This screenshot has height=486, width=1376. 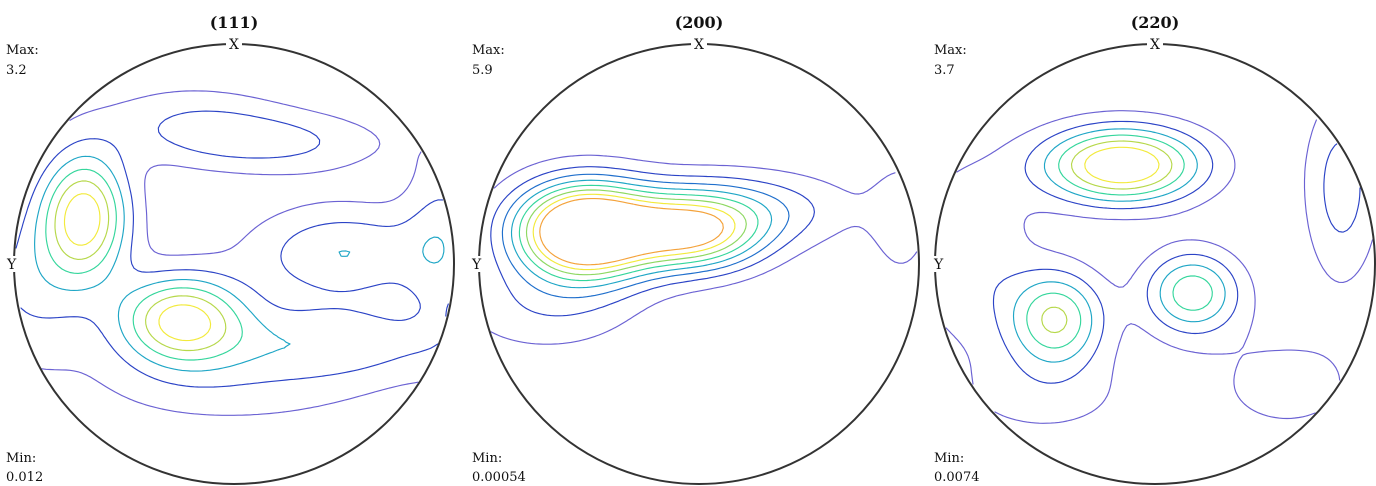 I want to click on contour-level-0.5, so click(x=704, y=249).